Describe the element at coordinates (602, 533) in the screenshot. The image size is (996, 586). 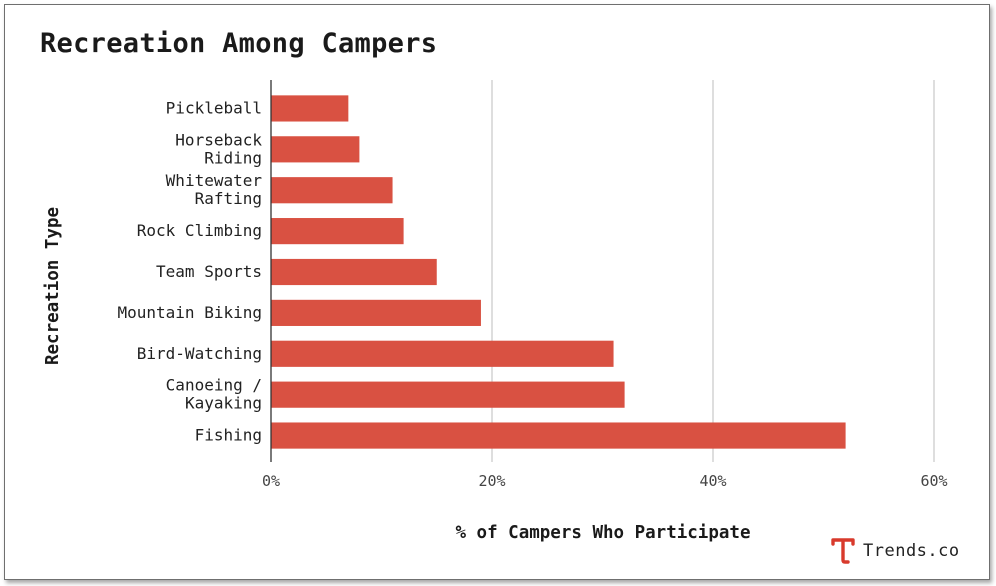
I see `x-axis-title: % of Campers Who Participate` at that location.